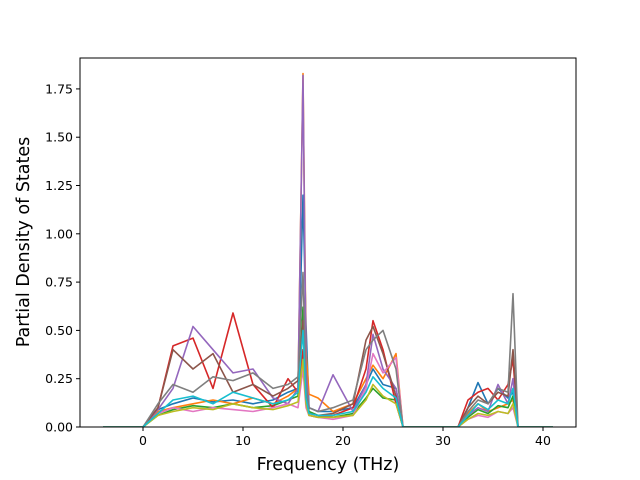 This screenshot has height=480, width=640. I want to click on x-tick-label: 30, so click(443, 440).